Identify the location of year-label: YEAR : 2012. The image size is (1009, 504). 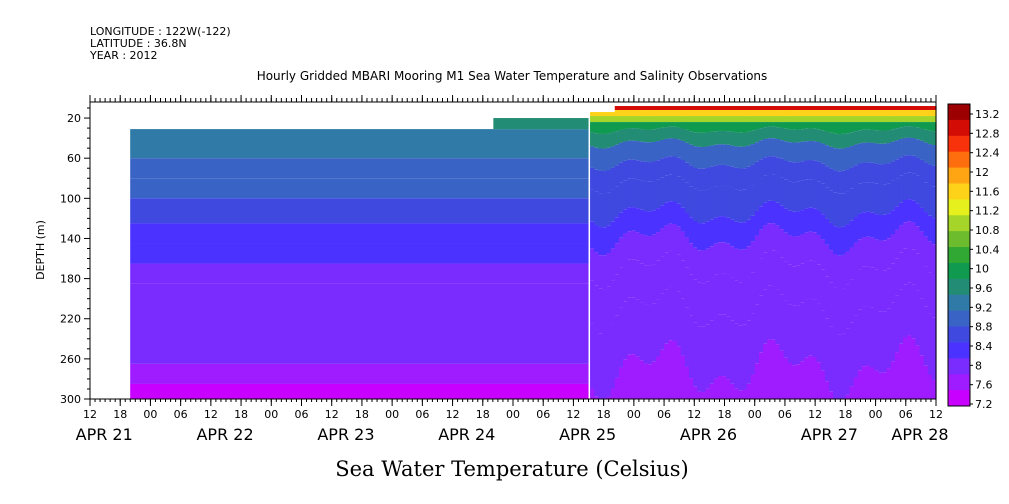
(123, 55).